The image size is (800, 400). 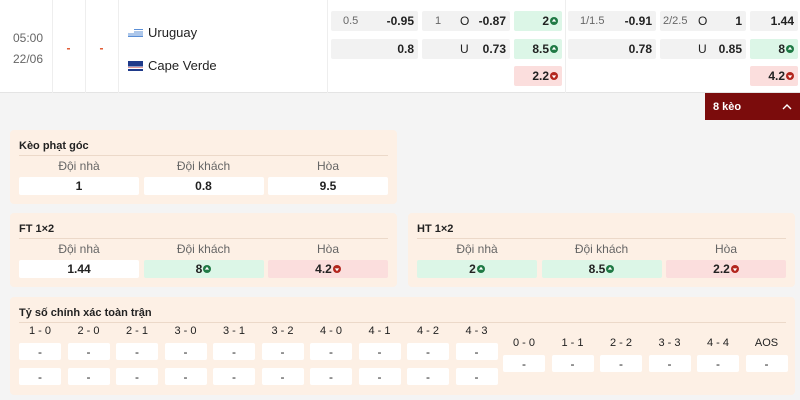 I want to click on score-label: 4 - 4, so click(x=717, y=343).